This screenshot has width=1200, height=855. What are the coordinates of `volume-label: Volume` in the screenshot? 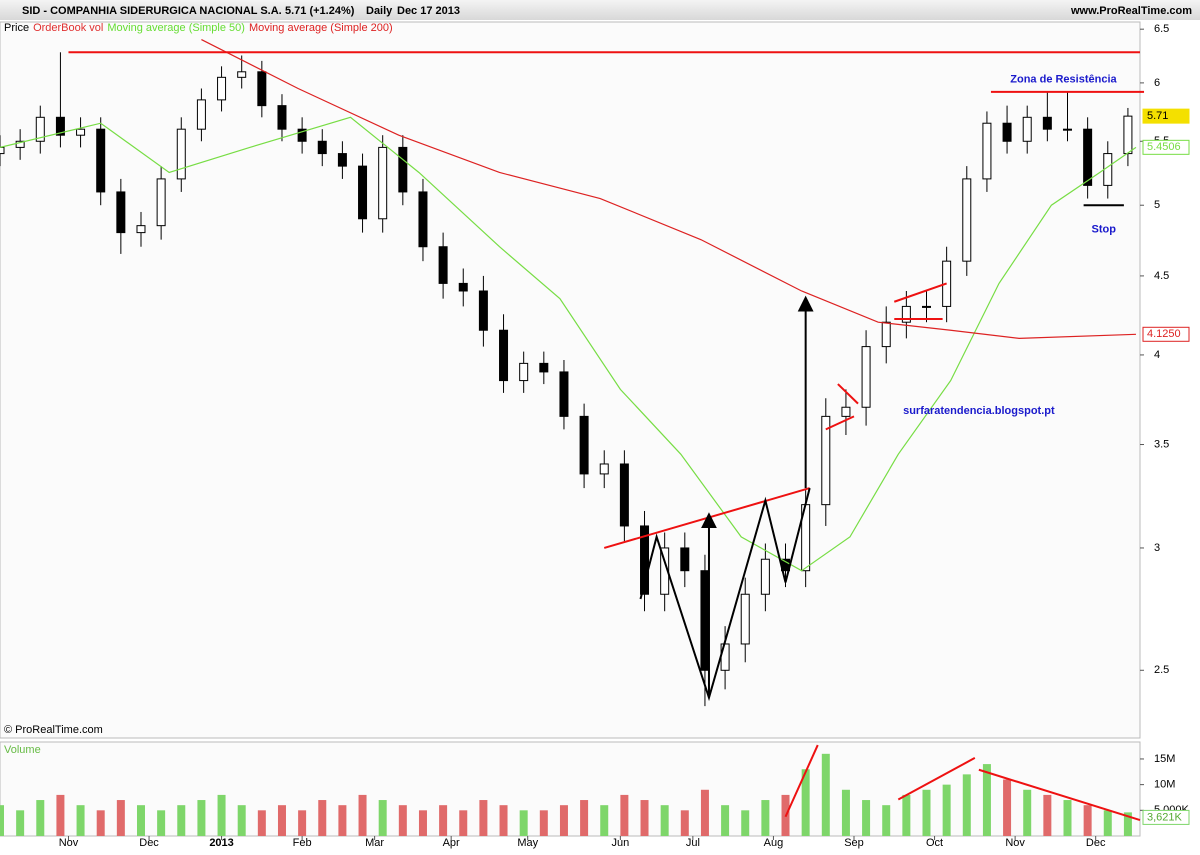 It's located at (22, 750).